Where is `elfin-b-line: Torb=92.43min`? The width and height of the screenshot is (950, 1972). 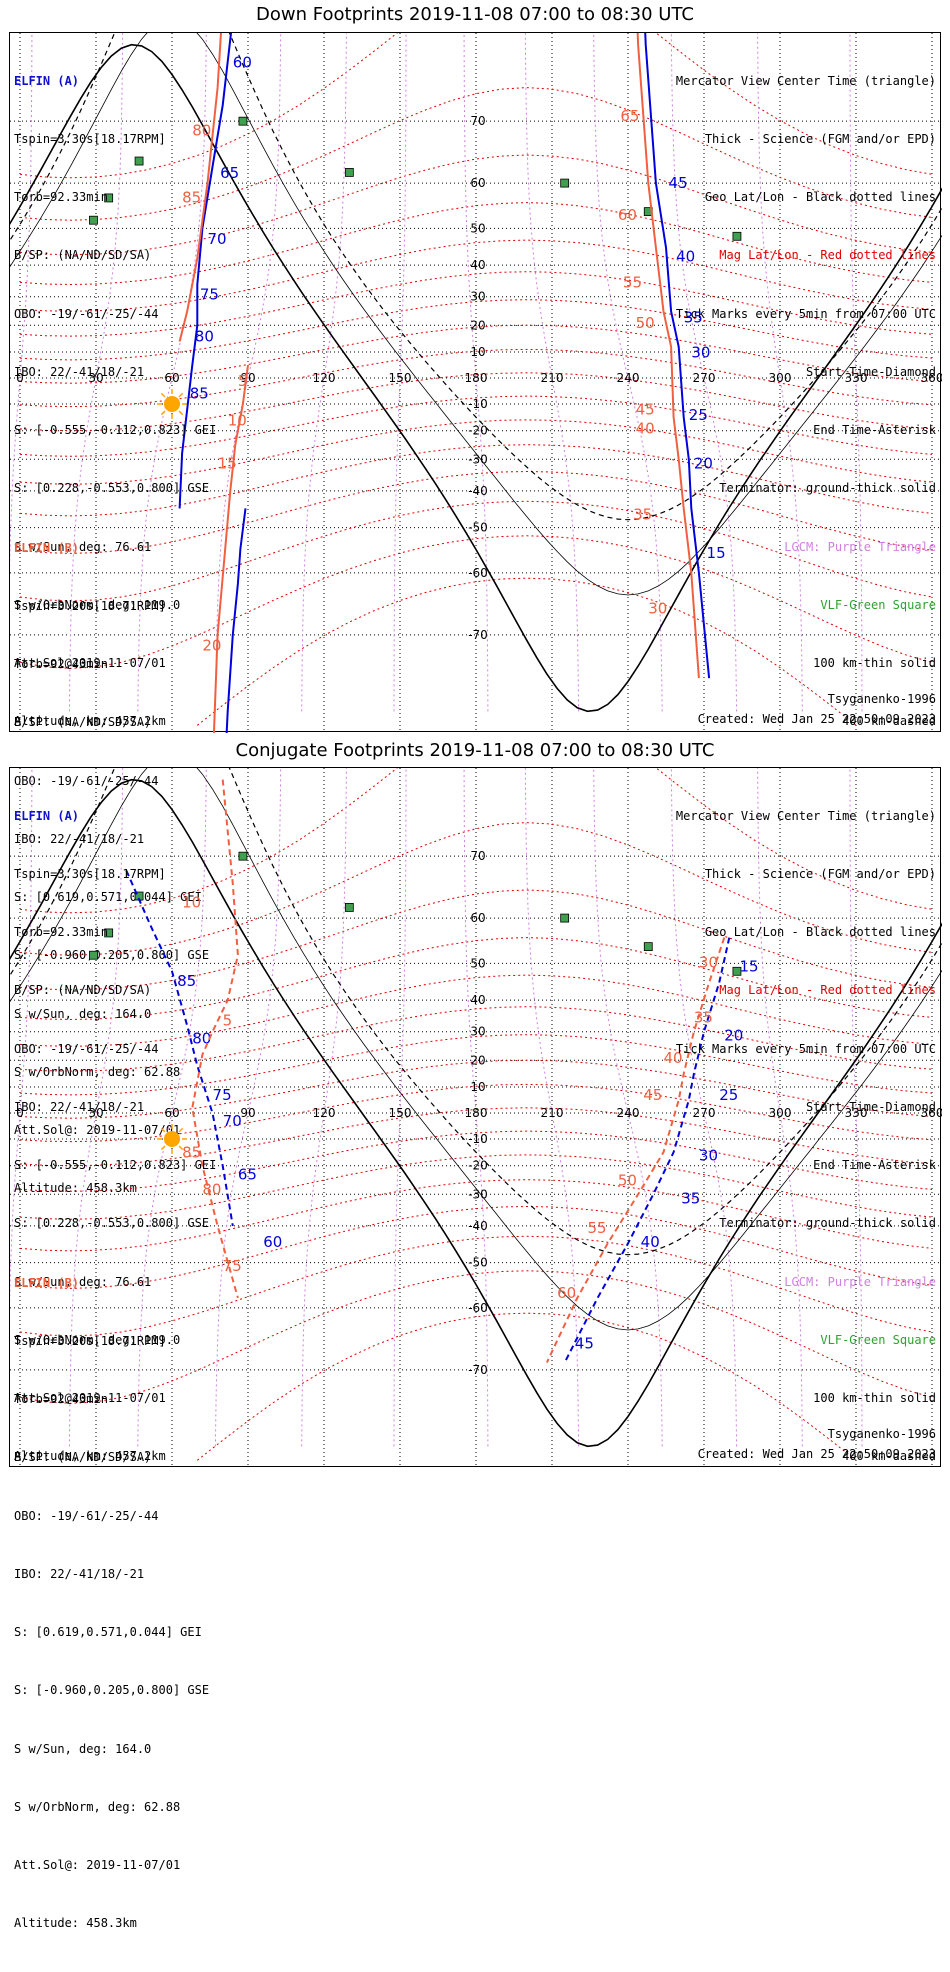 elfin-b-line: Torb=92.43min is located at coordinates (61, 664).